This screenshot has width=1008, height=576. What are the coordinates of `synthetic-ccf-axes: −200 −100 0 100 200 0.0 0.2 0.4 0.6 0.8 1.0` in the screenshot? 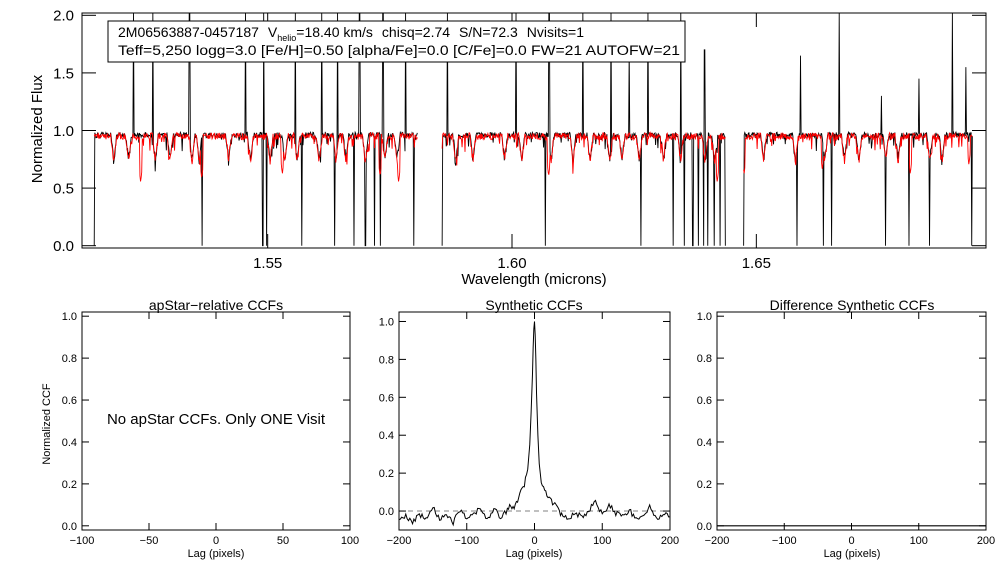 It's located at (529, 429).